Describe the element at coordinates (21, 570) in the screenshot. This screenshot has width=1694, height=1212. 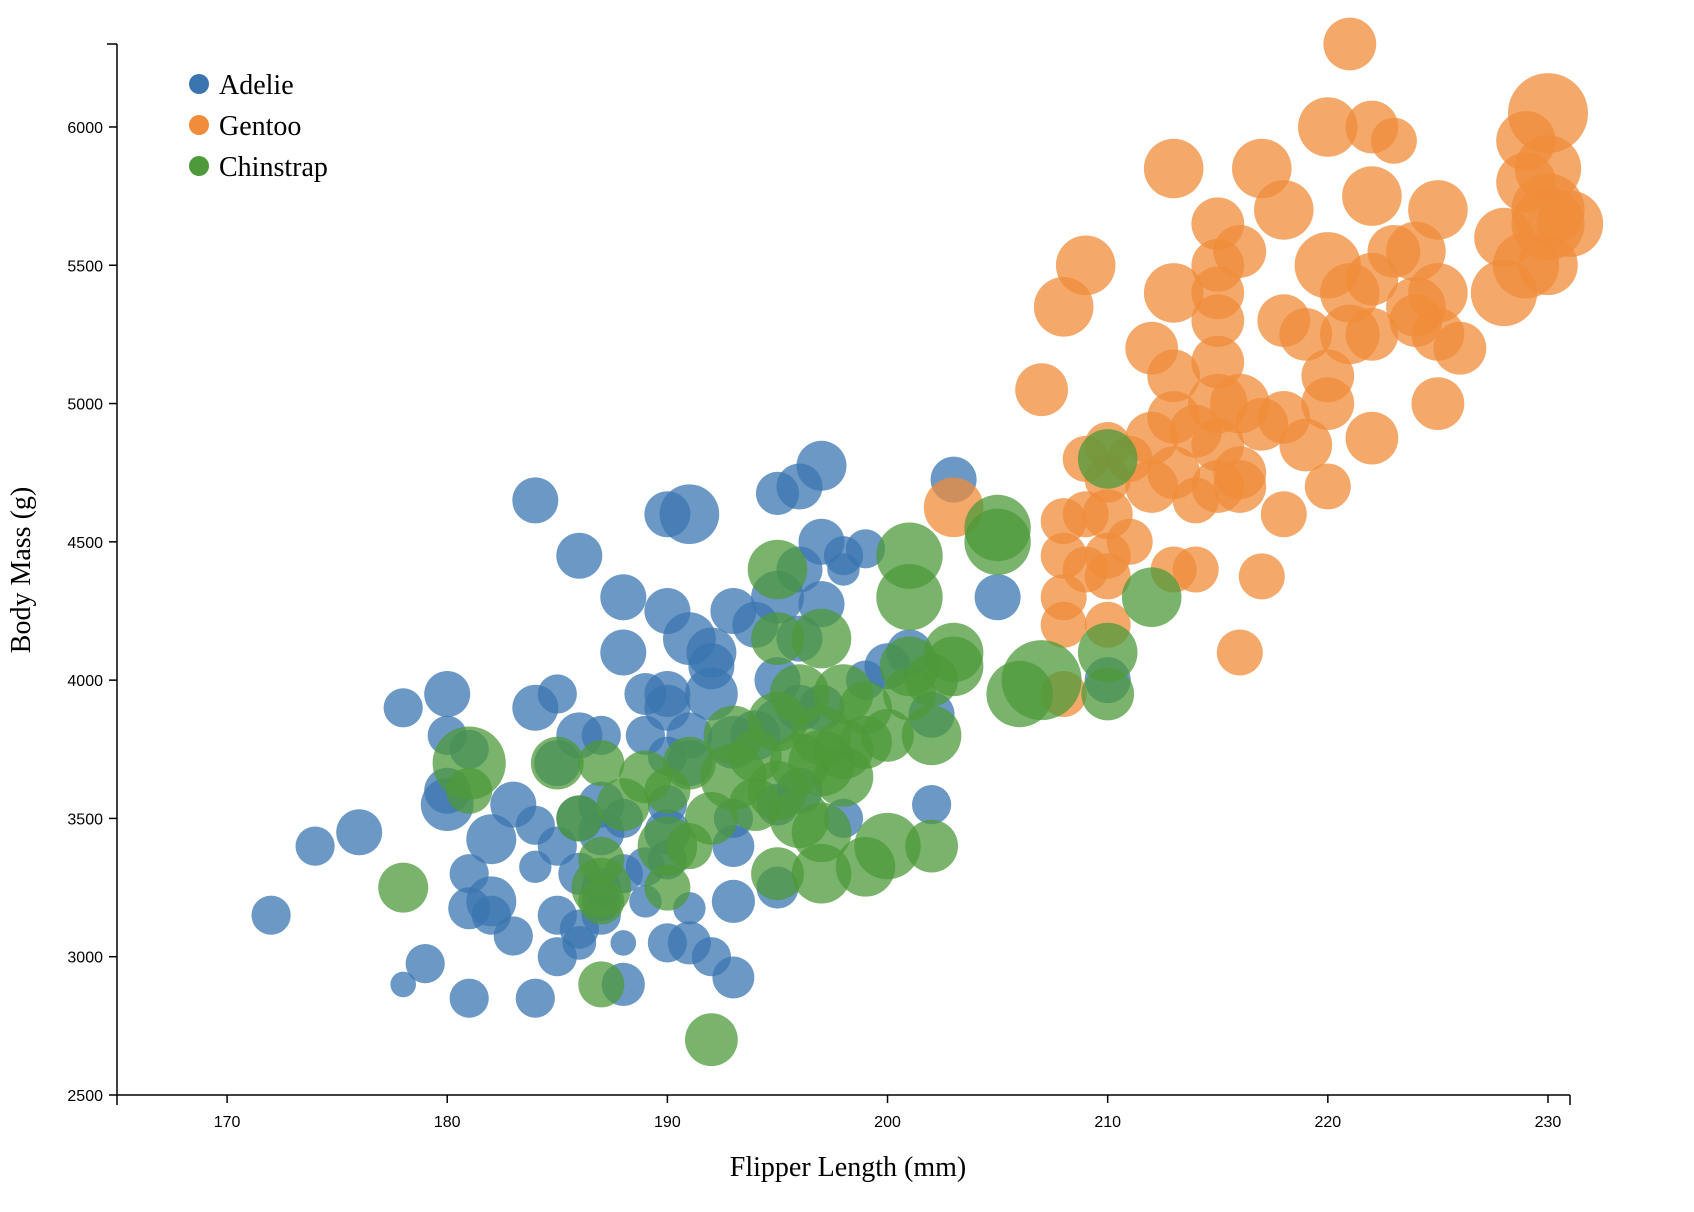
I see `y-axis-title: Body Mass (g)` at that location.